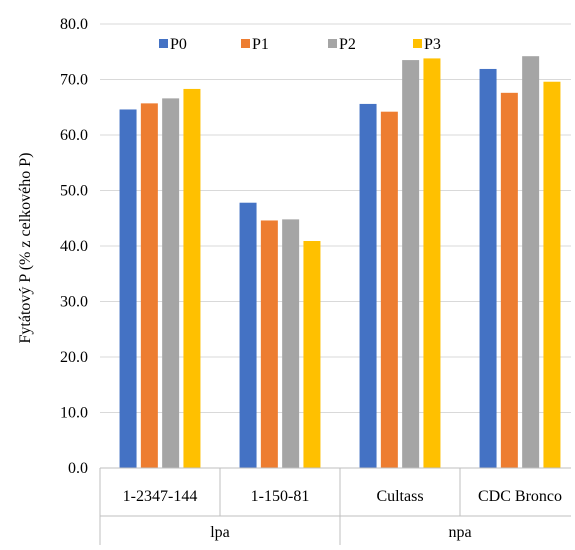 This screenshot has width=575, height=550. Describe the element at coordinates (74, 413) in the screenshot. I see `y-tick-label: 10.0` at that location.